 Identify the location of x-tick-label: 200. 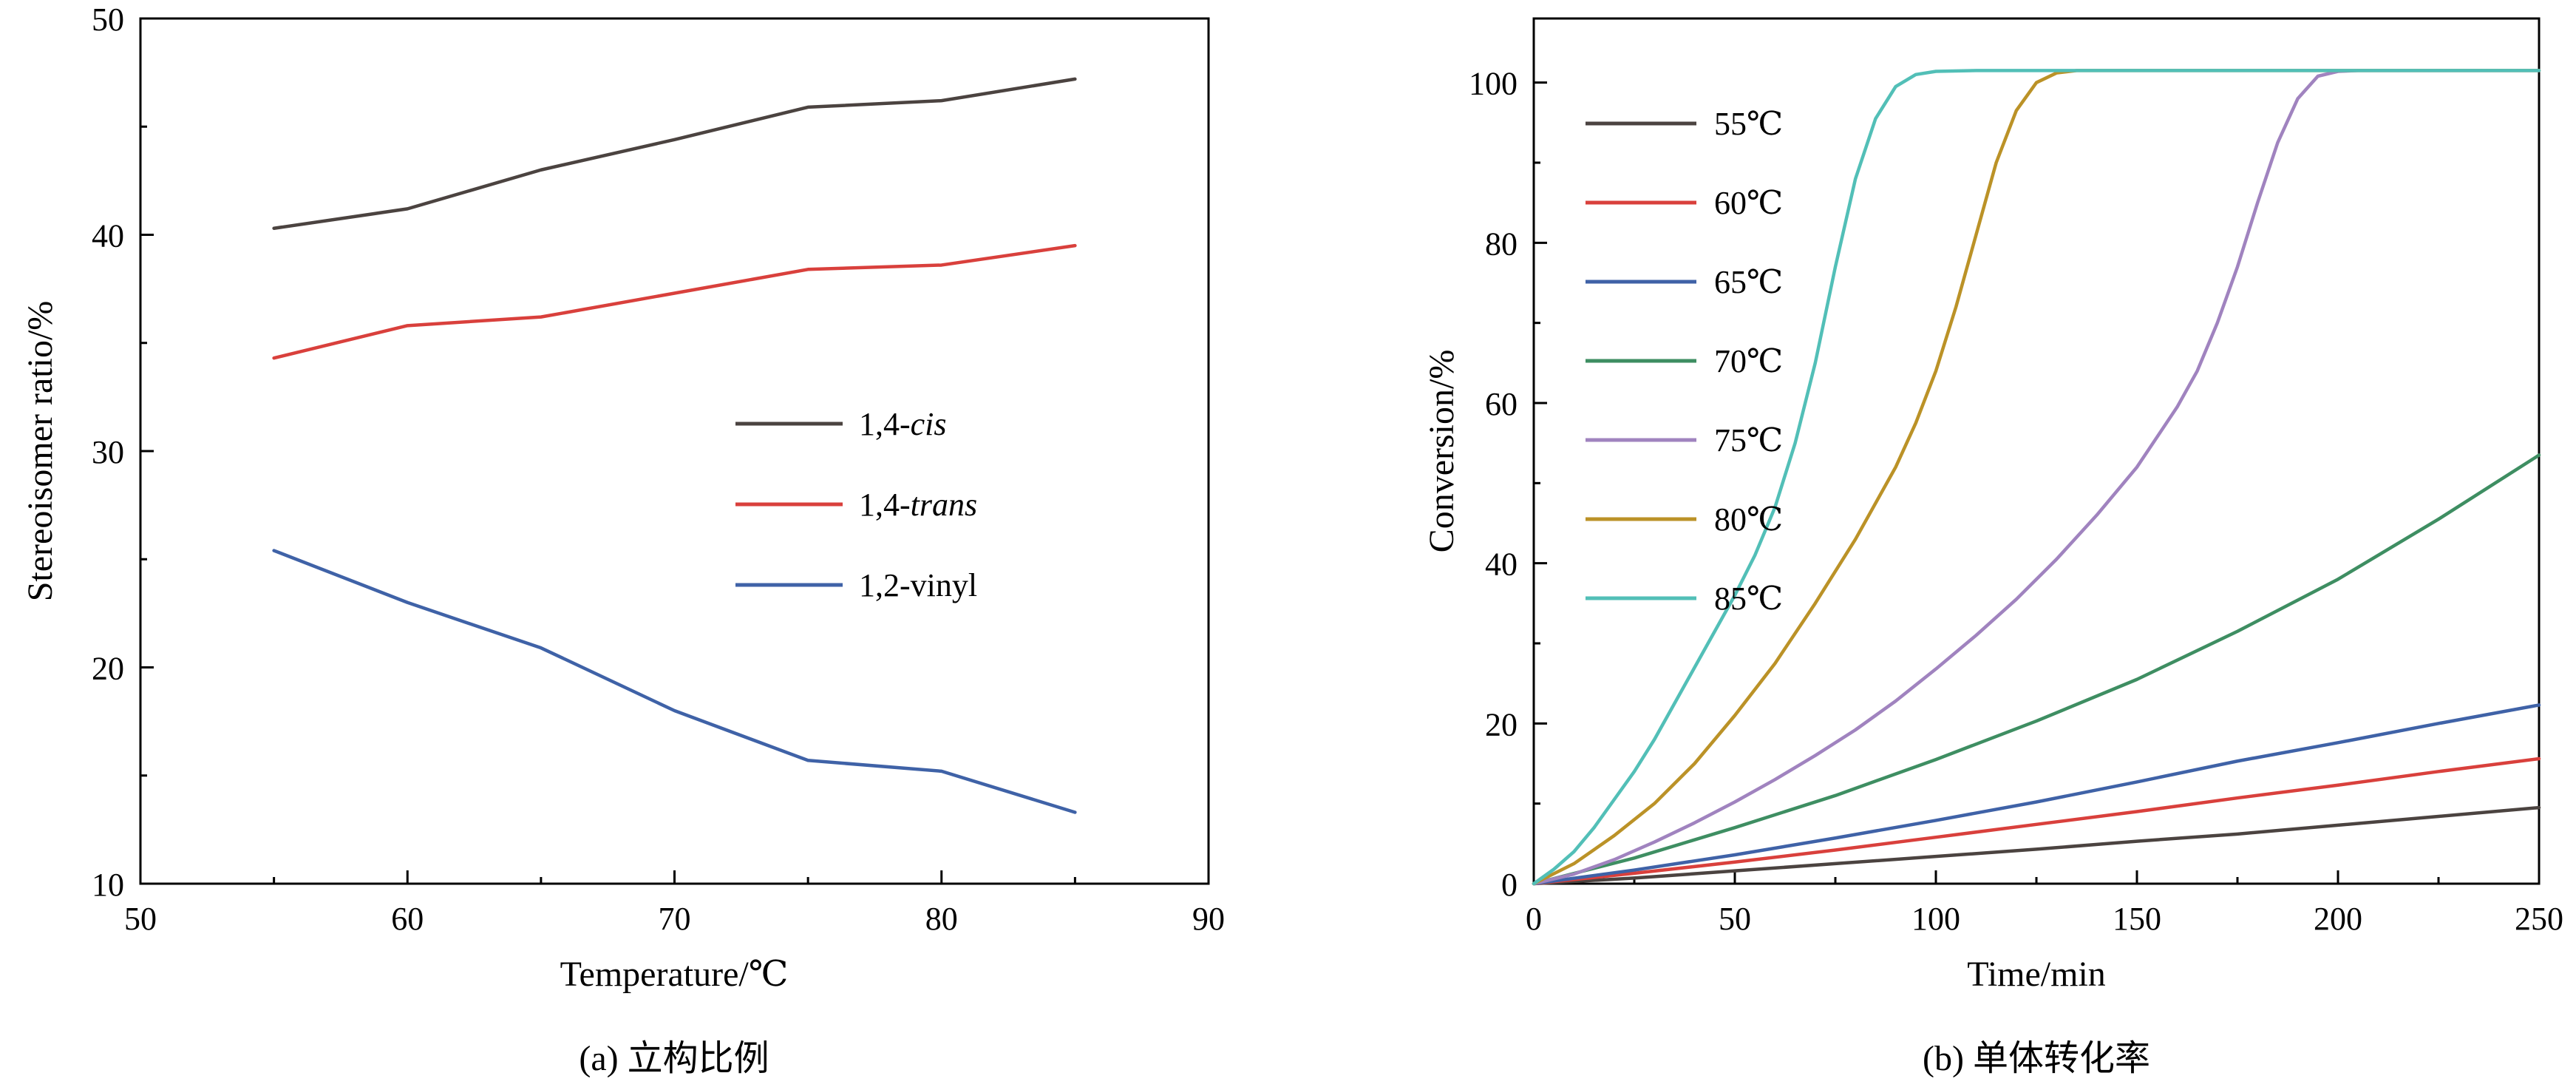
(2338, 919).